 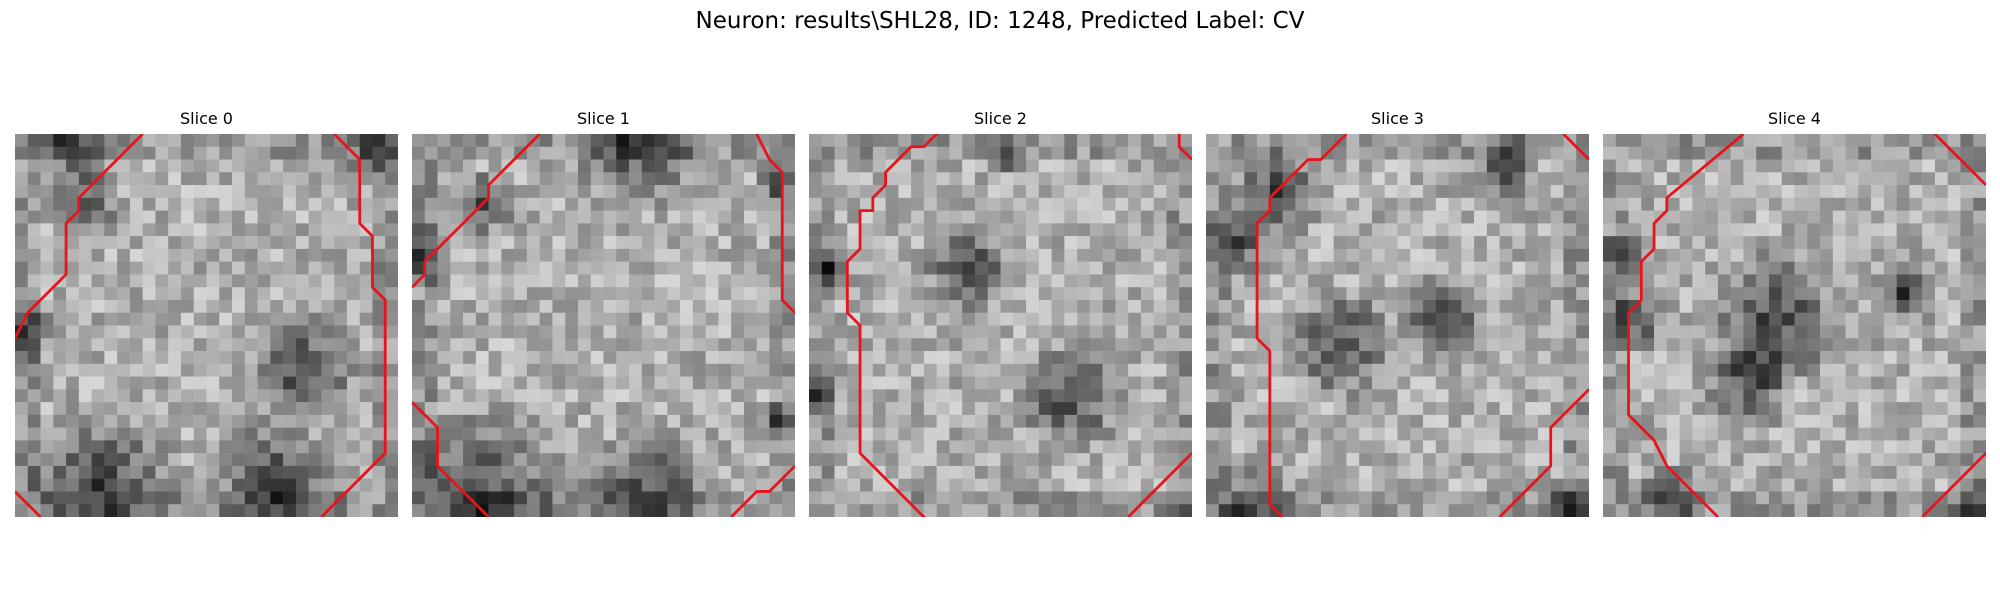 I want to click on slice-title-3: Slice 3, so click(x=1397, y=118).